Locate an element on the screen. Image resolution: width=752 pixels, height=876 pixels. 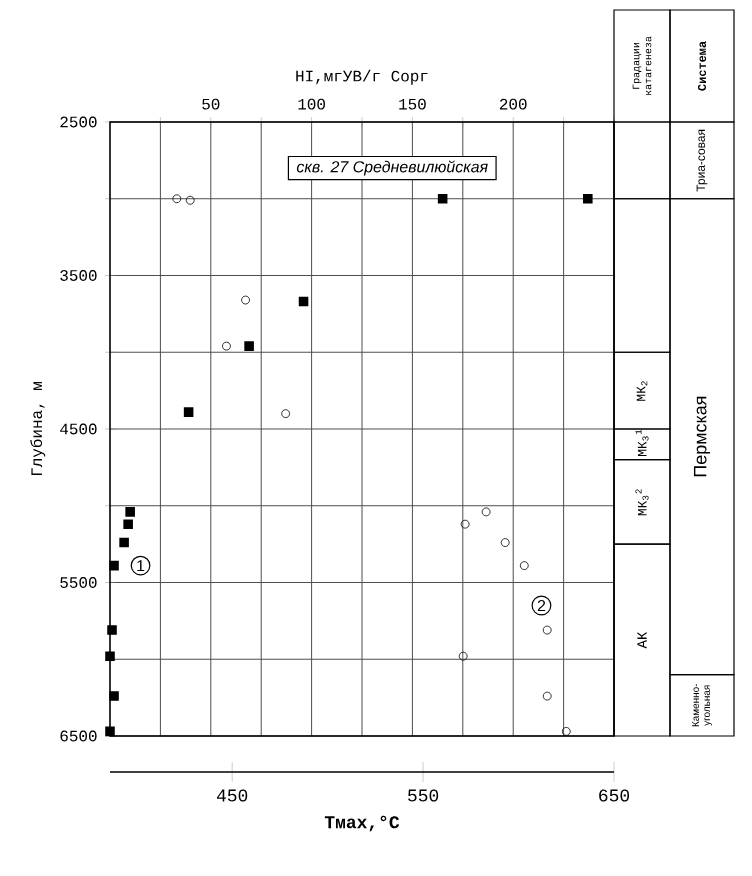
x-tick-label: 450 is located at coordinates (232, 795).